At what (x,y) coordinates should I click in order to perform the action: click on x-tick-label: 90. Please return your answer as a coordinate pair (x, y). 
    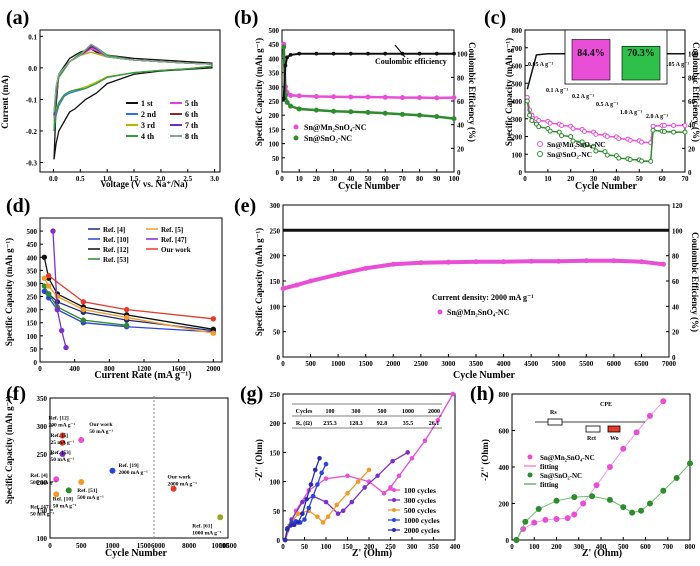
    Looking at the image, I should click on (437, 179).